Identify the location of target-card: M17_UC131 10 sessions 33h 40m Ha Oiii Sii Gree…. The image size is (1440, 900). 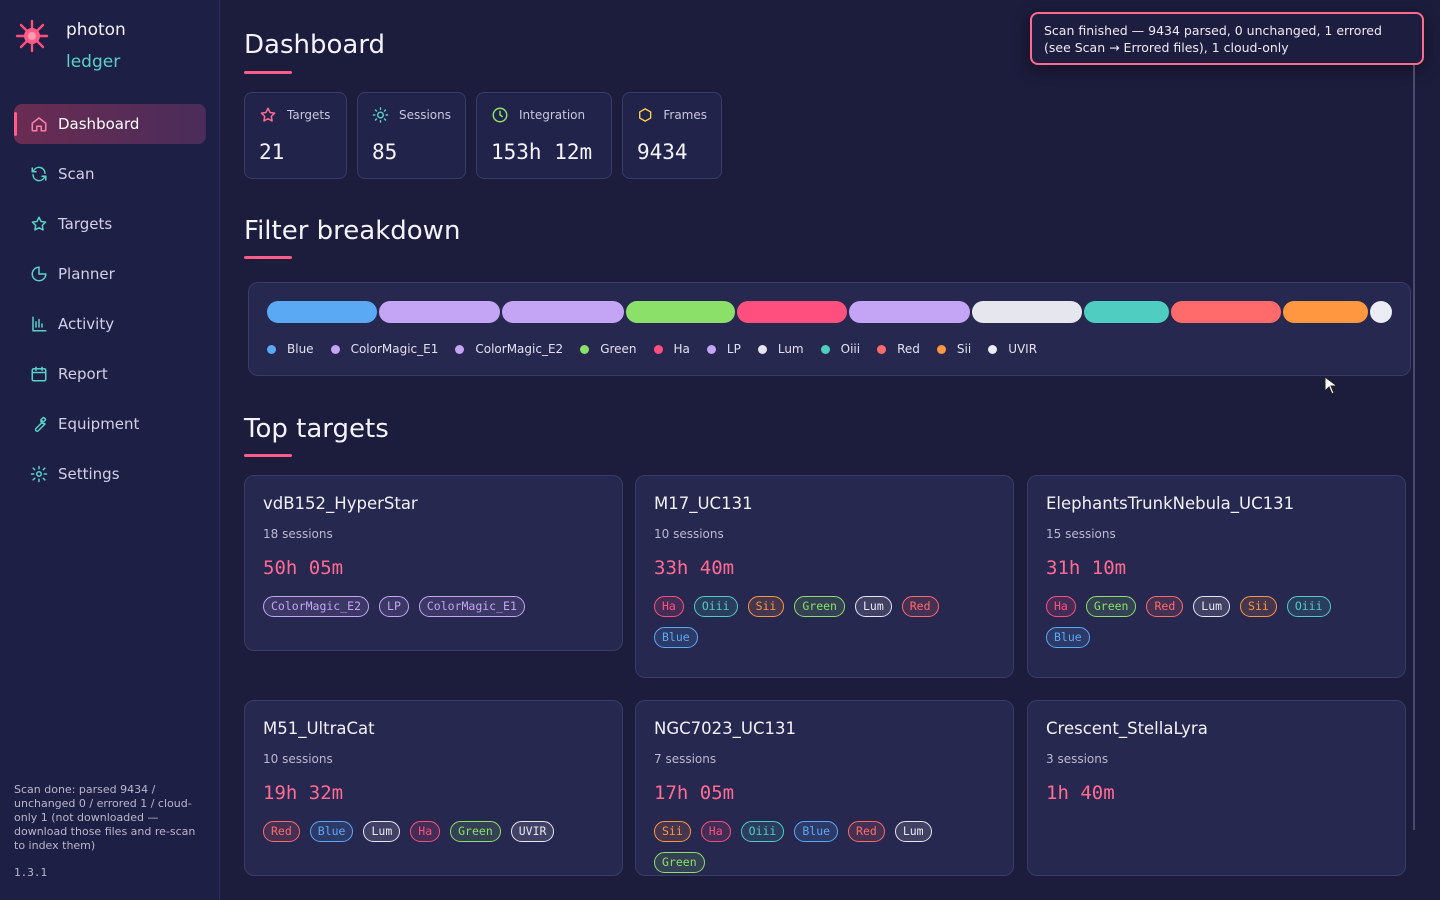
(824, 576).